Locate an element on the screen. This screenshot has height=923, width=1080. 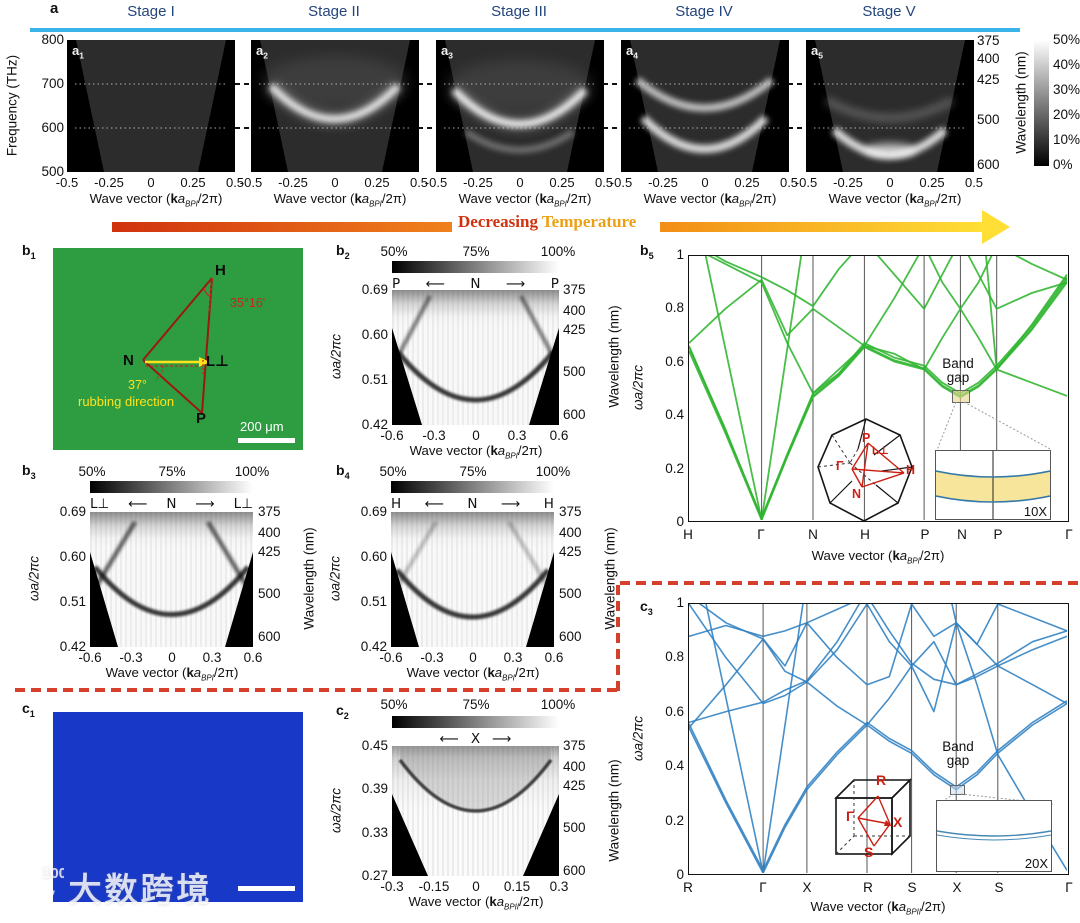
y-tick: 0 is located at coordinates (680, 874).